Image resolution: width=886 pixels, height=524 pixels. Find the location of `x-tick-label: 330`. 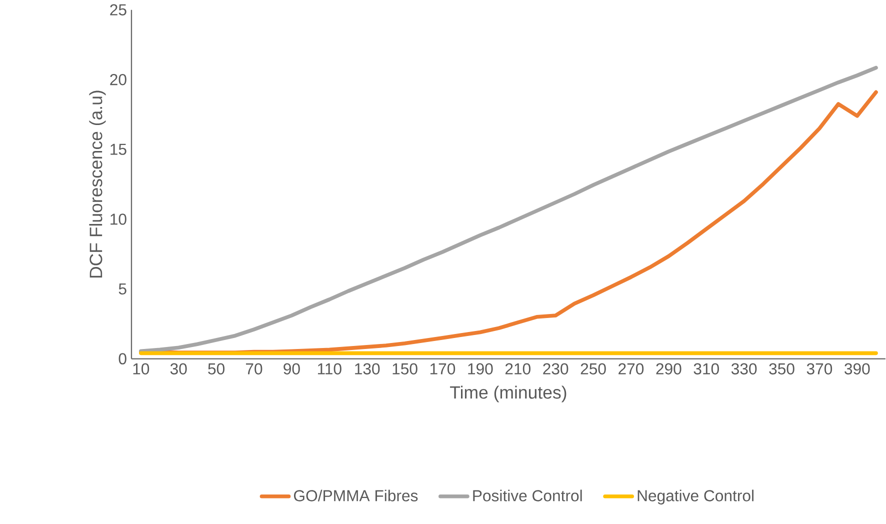

x-tick-label: 330 is located at coordinates (744, 368).